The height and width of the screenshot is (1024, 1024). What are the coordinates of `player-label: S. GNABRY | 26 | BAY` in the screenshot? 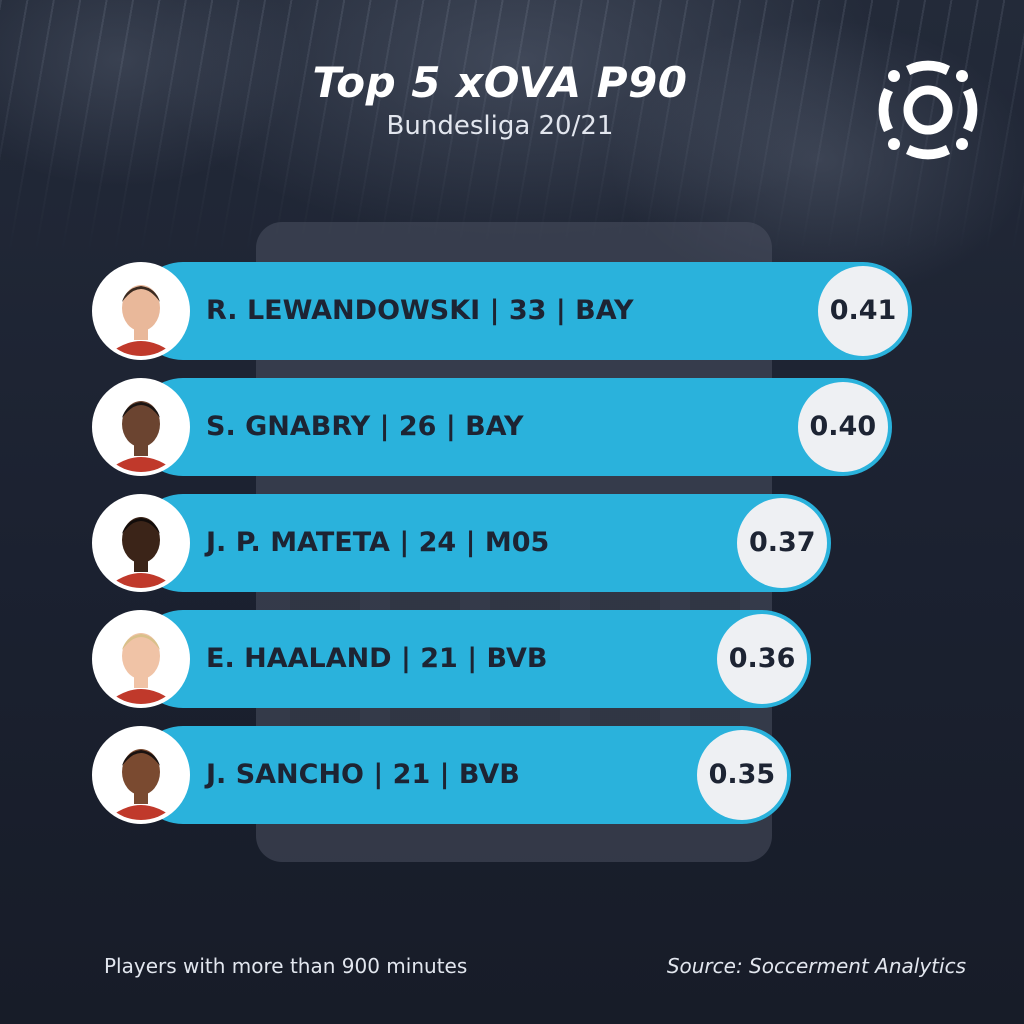 It's located at (365, 426).